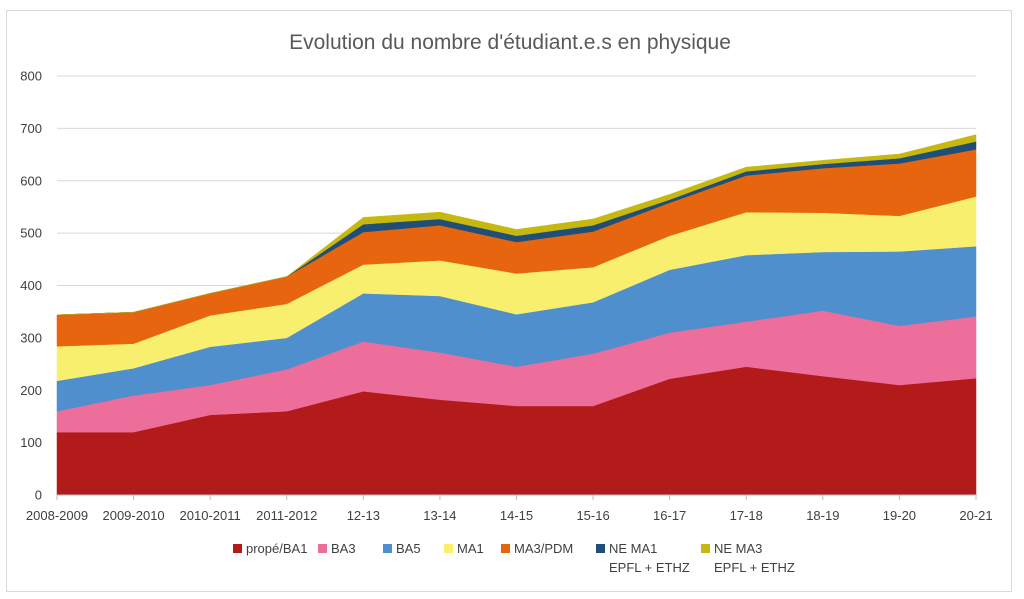 This screenshot has height=599, width=1024. What do you see at coordinates (439, 515) in the screenshot?
I see `x-tick-label: 13-14` at bounding box center [439, 515].